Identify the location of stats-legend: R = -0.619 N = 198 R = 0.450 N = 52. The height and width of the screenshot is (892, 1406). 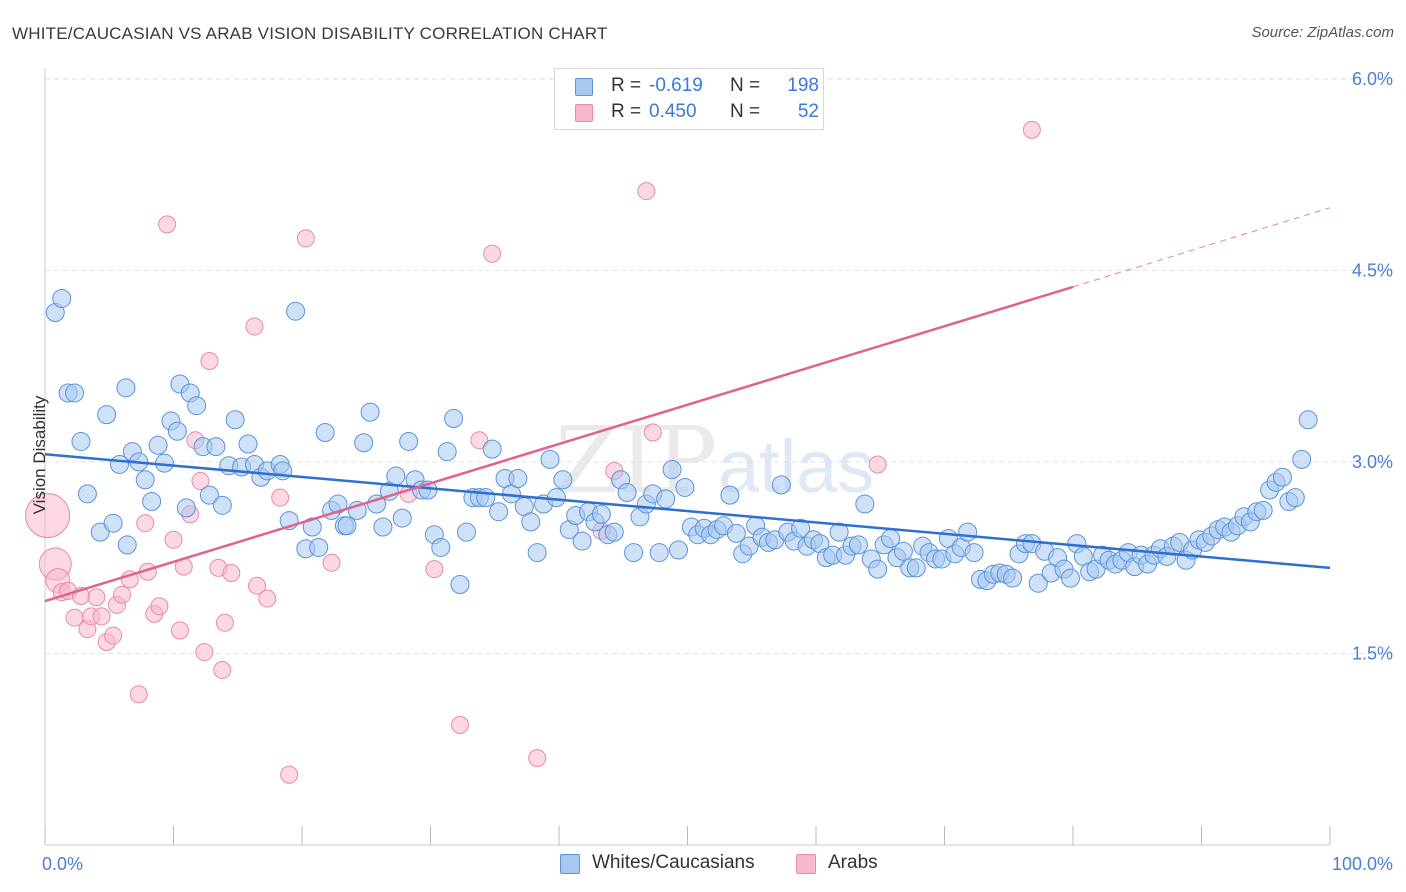
(689, 99).